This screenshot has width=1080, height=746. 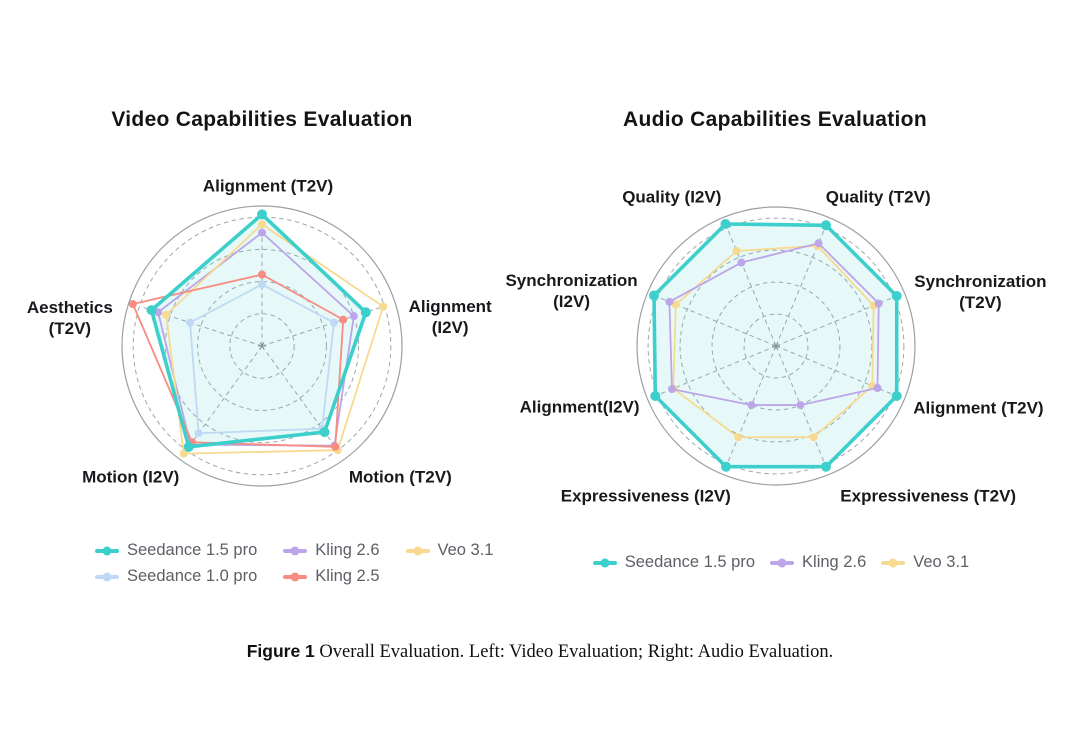 What do you see at coordinates (69, 317) in the screenshot?
I see `axis-label-aesthetics-t2v: Aesthetics (T2V)` at bounding box center [69, 317].